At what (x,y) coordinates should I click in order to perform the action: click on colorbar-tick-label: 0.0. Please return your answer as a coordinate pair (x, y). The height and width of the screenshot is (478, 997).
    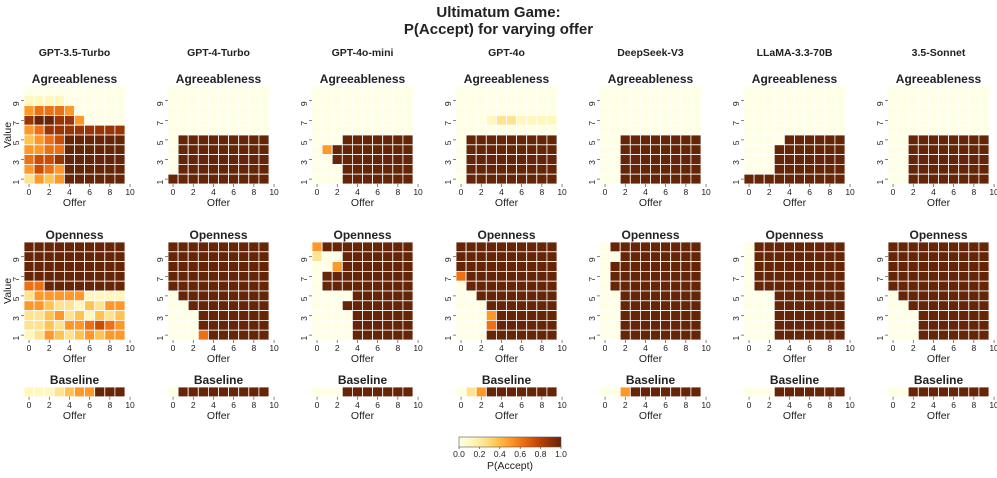
    Looking at the image, I should click on (459, 454).